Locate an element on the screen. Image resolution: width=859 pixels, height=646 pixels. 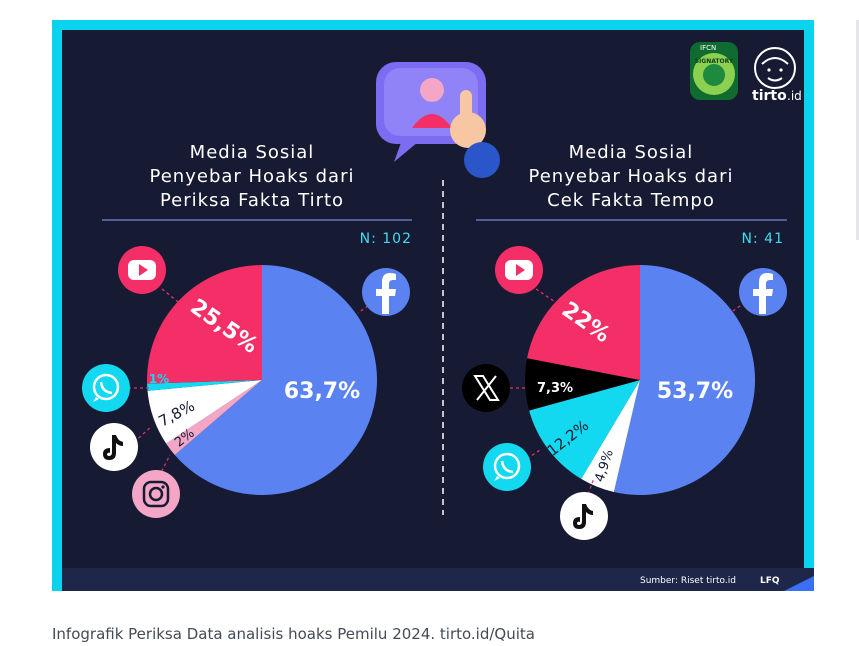
leader-lines-tempo is located at coordinates (630, 394).